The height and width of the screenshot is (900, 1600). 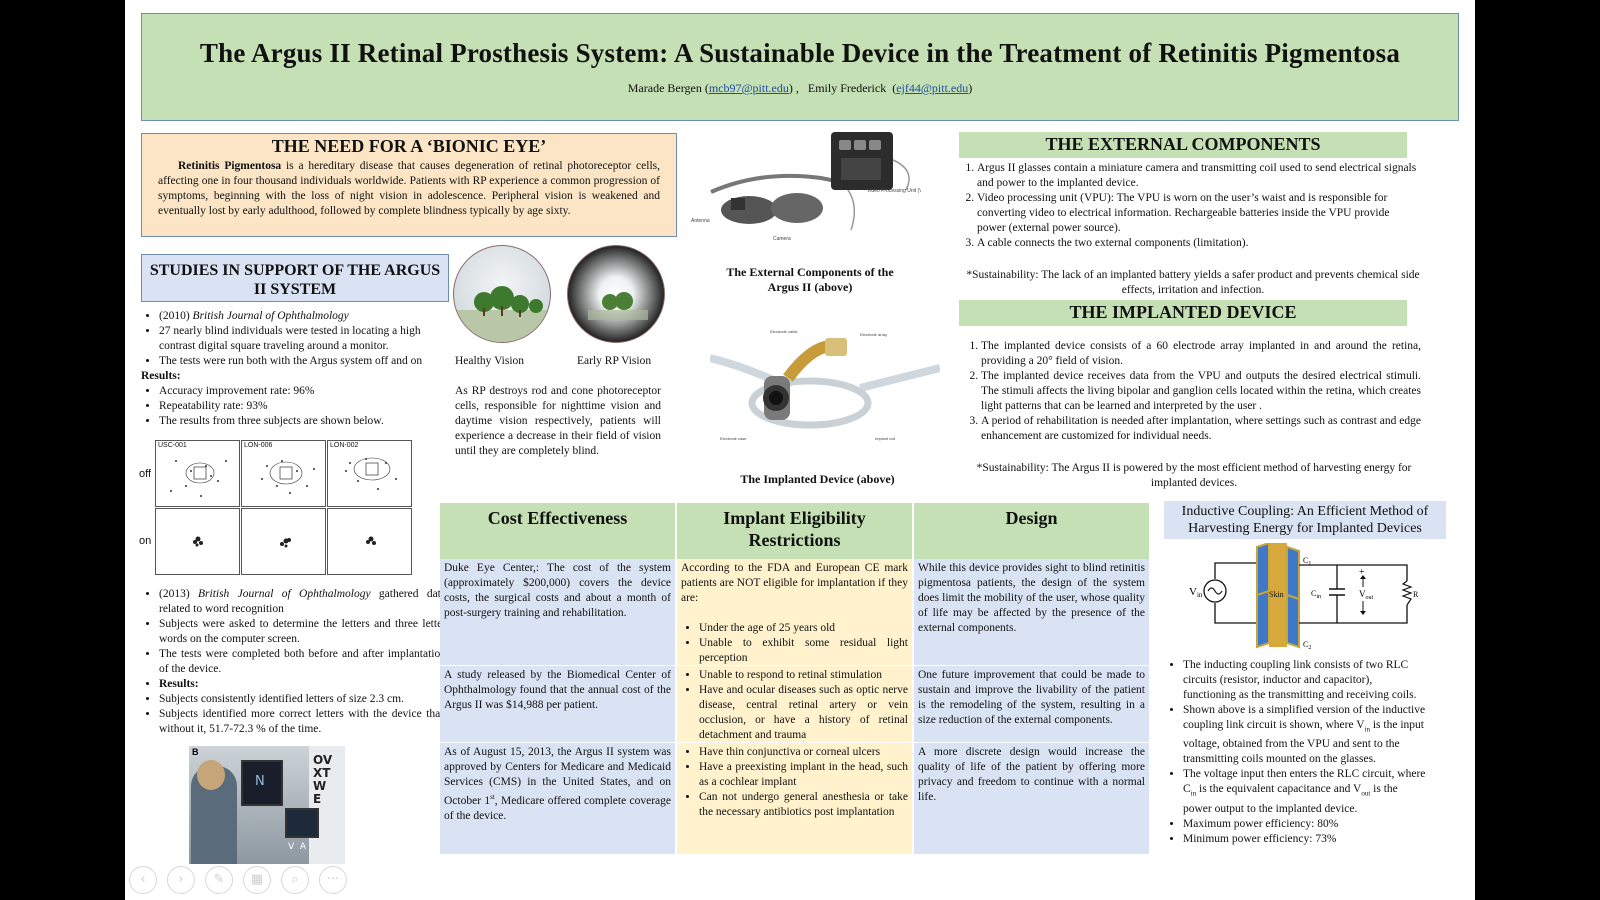 I want to click on email-link-2: ejf44@pitt.edu, so click(x=932, y=88).